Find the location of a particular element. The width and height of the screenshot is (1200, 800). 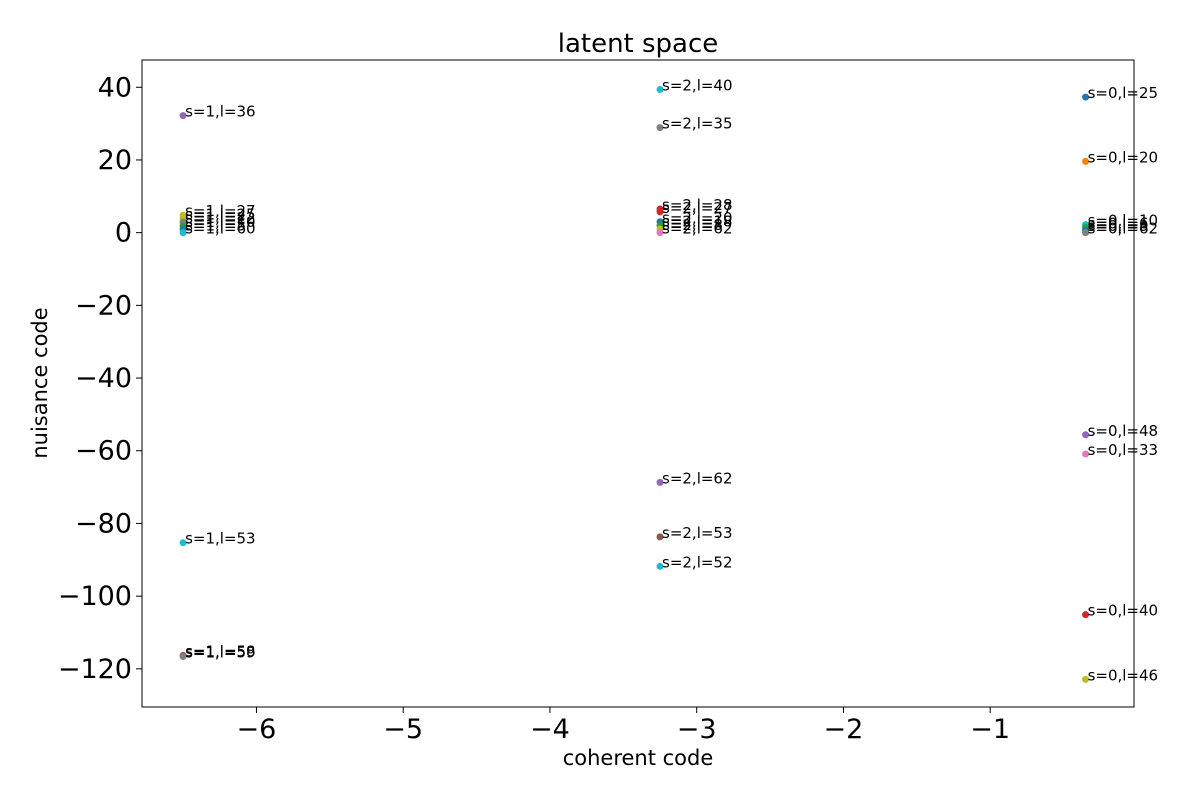

data-point-label: s=1,l=36 is located at coordinates (220, 112).